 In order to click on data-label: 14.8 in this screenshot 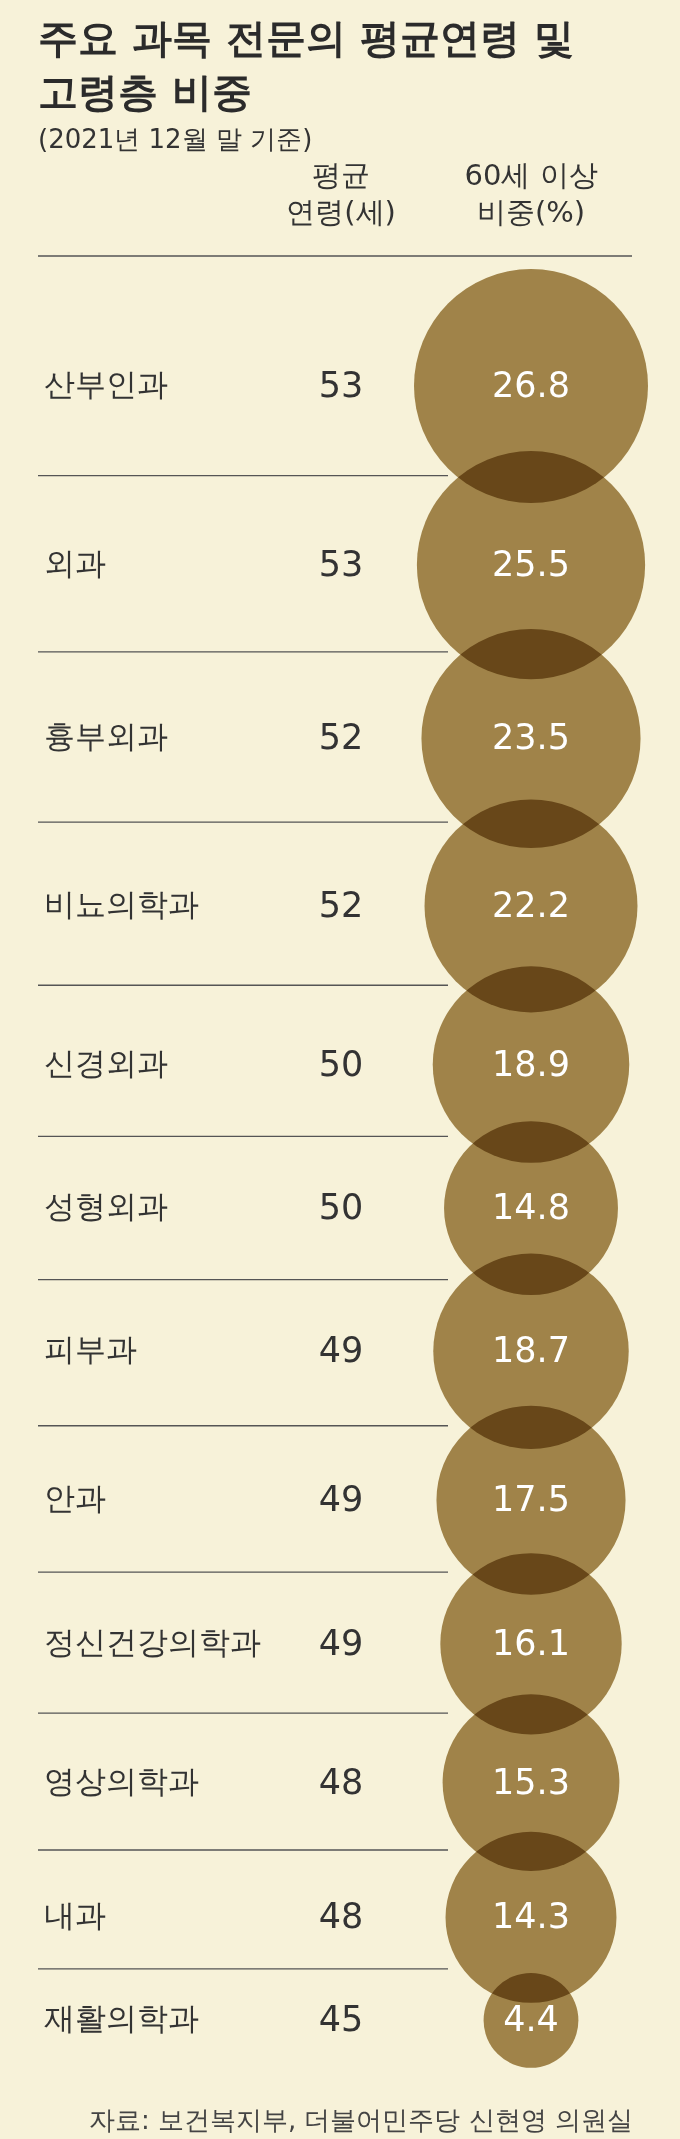, I will do `click(531, 1207)`.